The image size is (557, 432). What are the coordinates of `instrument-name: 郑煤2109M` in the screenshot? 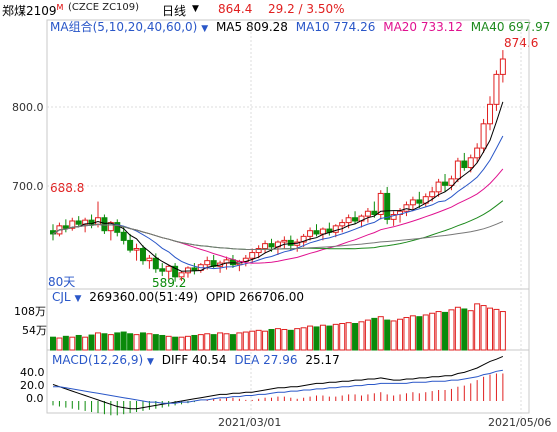 It's located at (33, 10).